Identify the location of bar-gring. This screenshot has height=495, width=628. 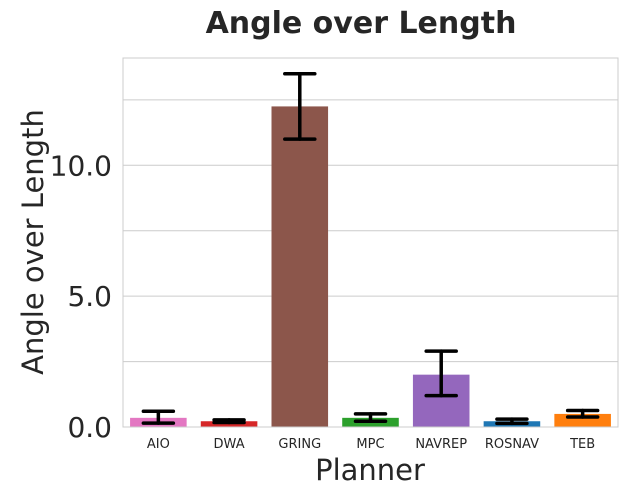
(300, 267).